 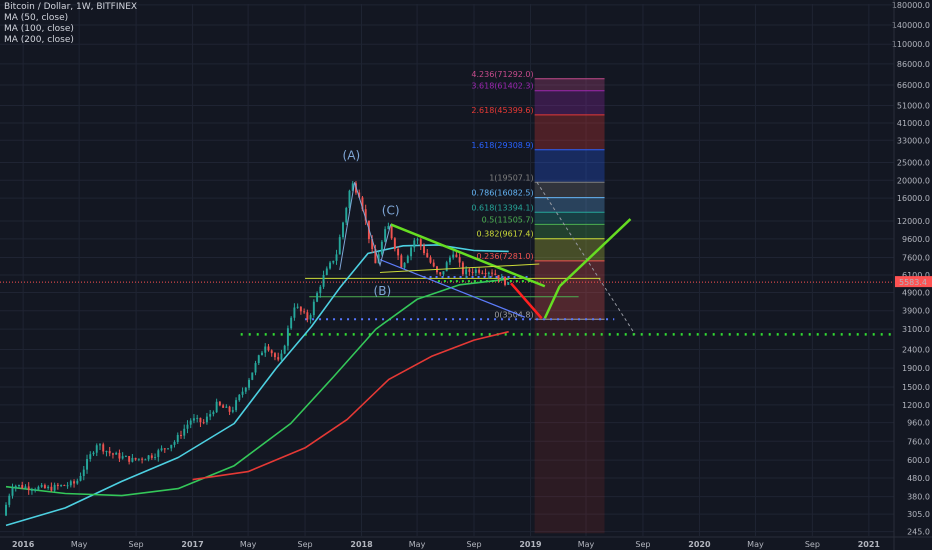 I want to click on y-tick-label: 25000.0, so click(x=913, y=162).